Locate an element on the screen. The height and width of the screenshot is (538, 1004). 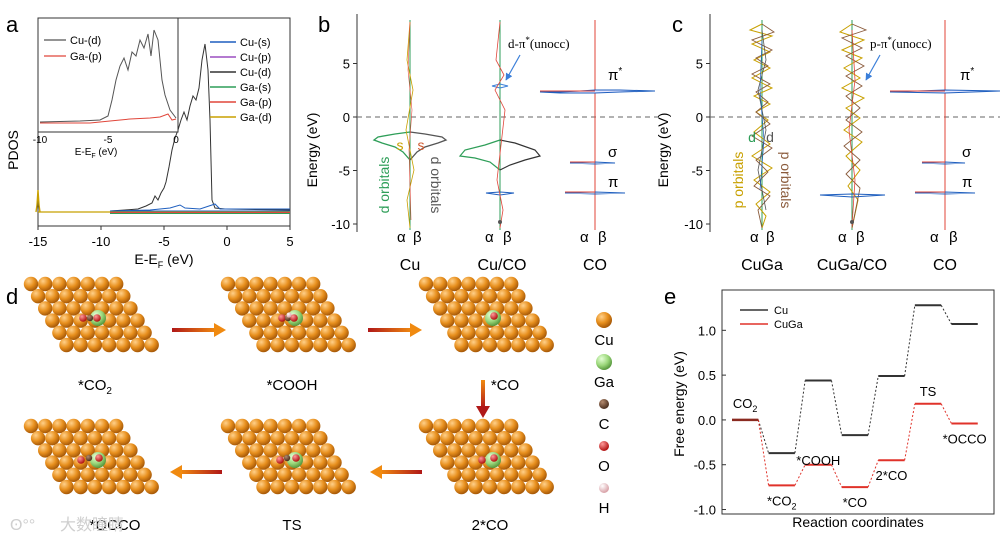
step-label: *COOH is located at coordinates (292, 385).